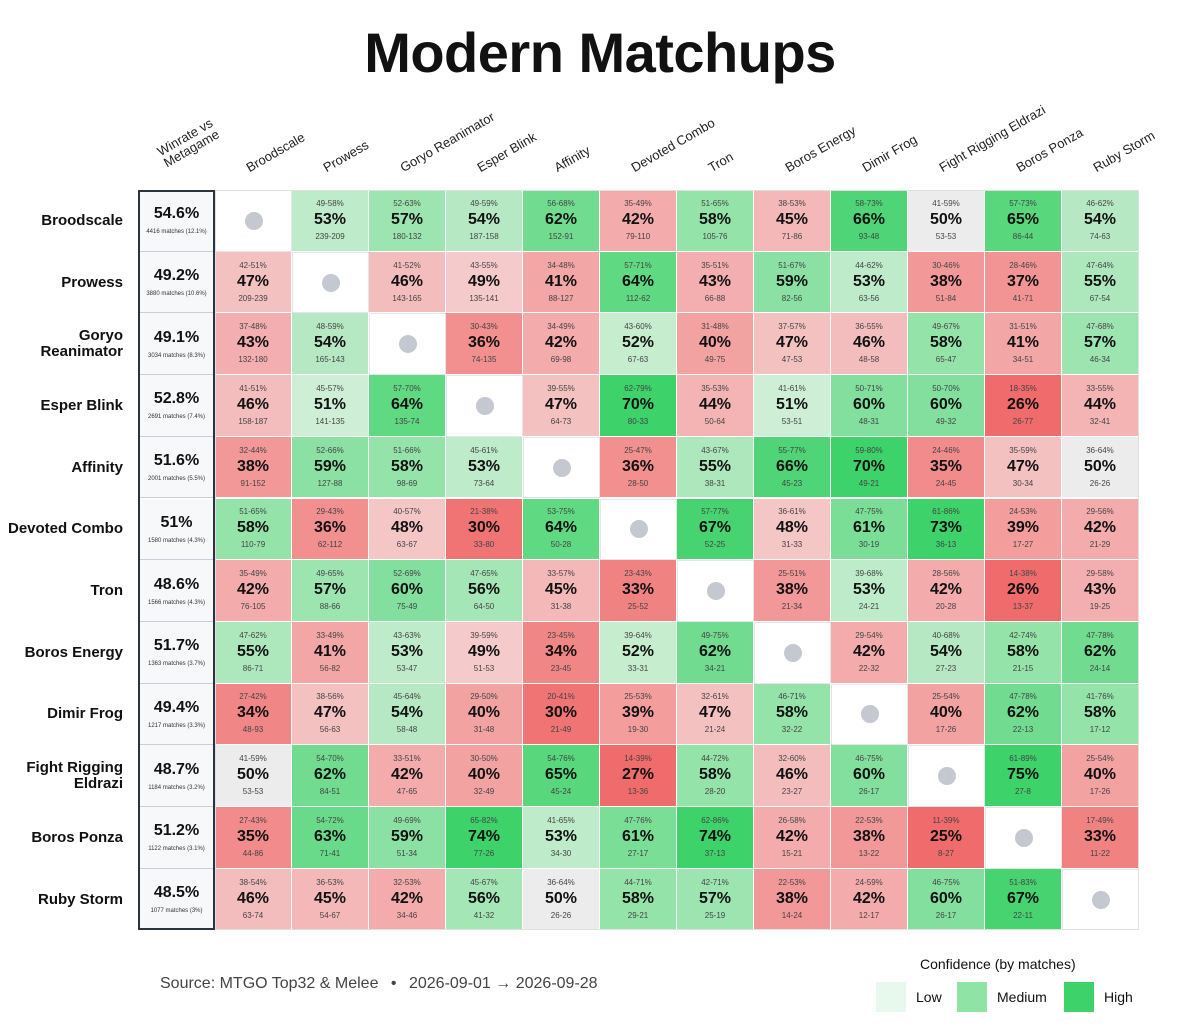 This screenshot has width=1200, height=1029. Describe the element at coordinates (638, 713) in the screenshot. I see `matchup-winrate: 39%` at that location.